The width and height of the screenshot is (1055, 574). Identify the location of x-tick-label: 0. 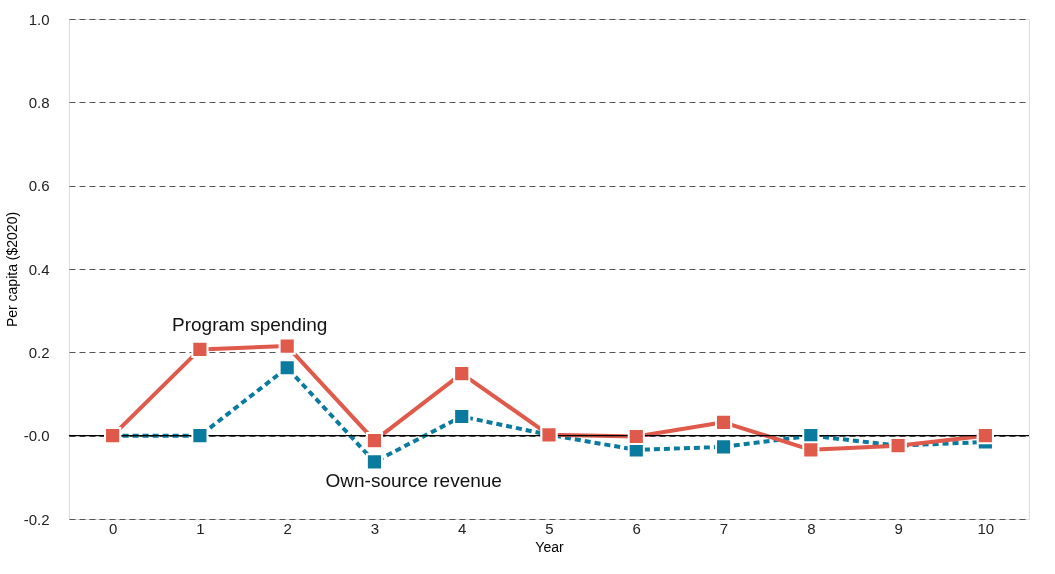
(113, 528).